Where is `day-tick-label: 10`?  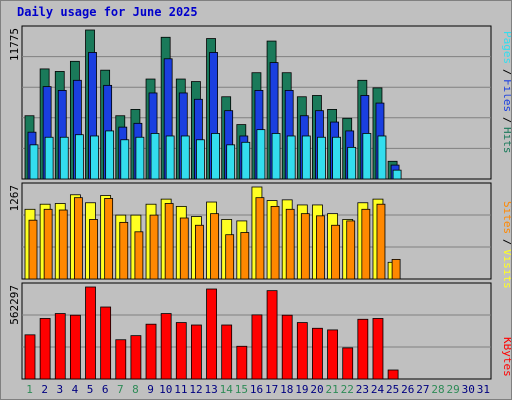
day-tick-label: 10 is located at coordinates (165, 389).